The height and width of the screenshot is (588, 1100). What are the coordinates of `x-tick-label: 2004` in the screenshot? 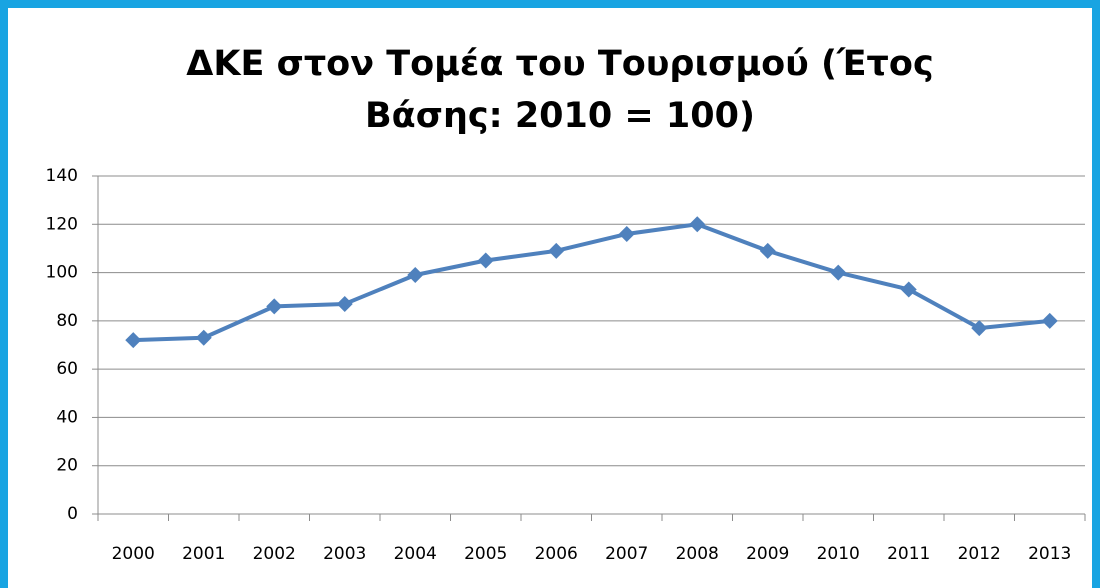 It's located at (415, 554).